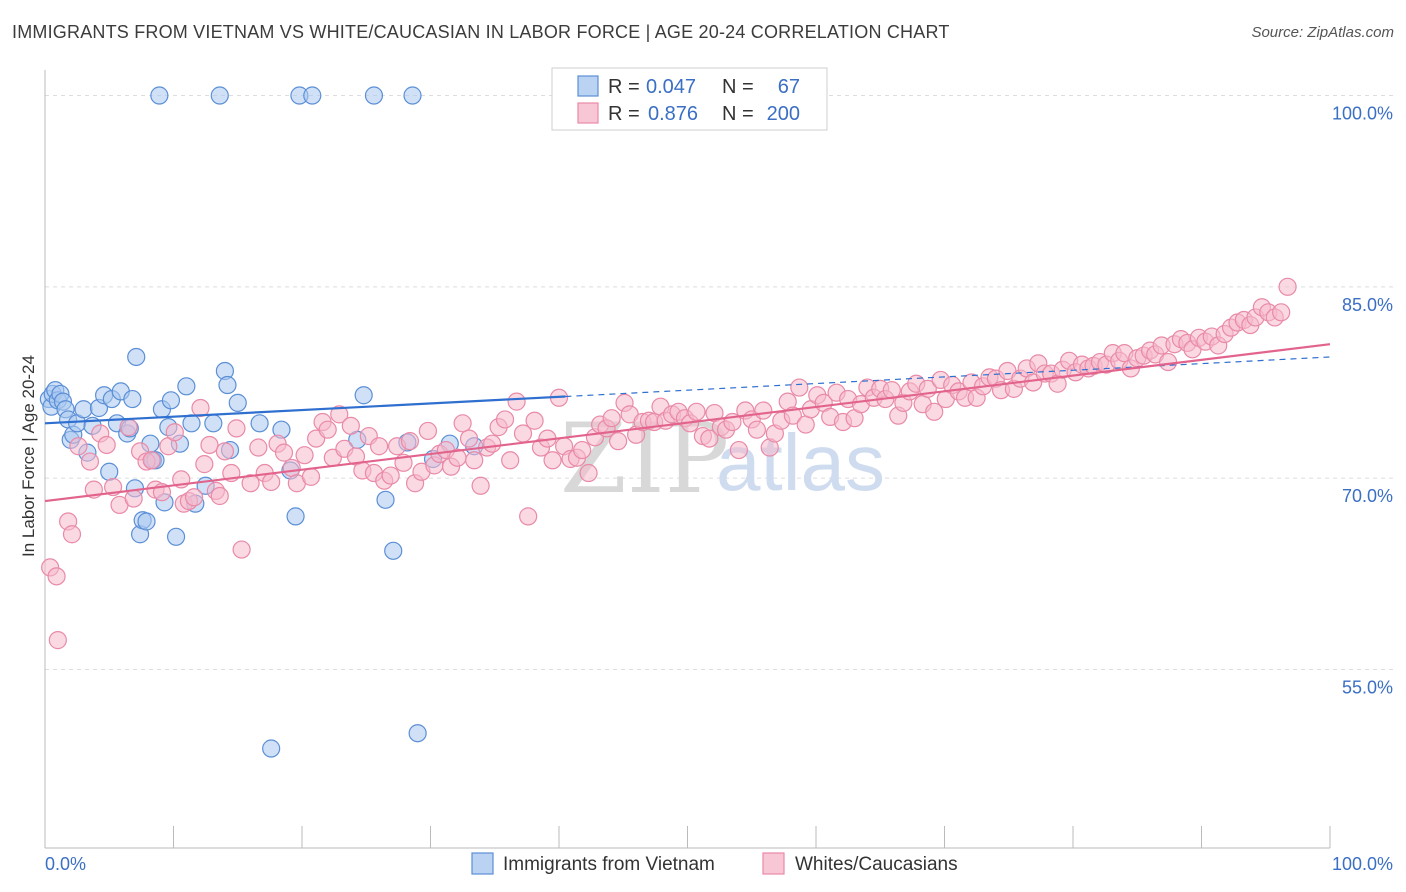  I want to click on y-tick-label-2: 85.0%, so click(1367, 305).